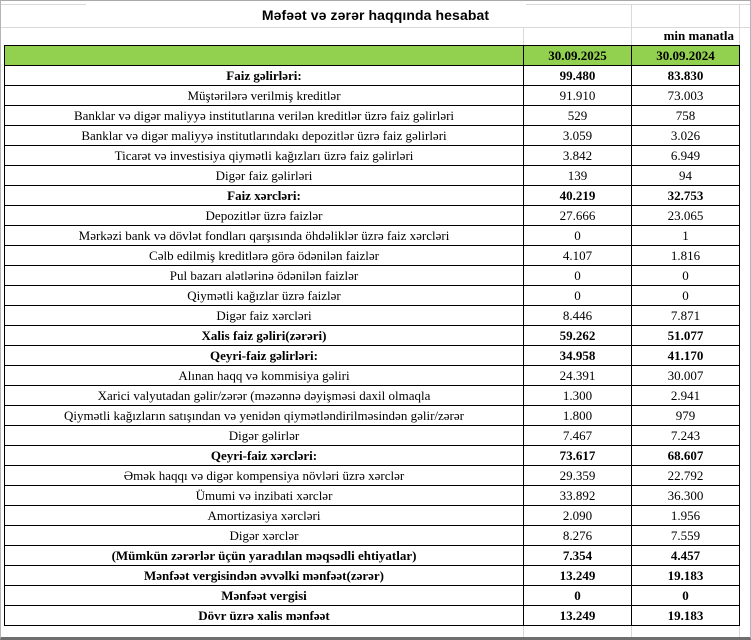 The height and width of the screenshot is (640, 751). What do you see at coordinates (577, 515) in the screenshot?
I see `value-2025: 2.090` at bounding box center [577, 515].